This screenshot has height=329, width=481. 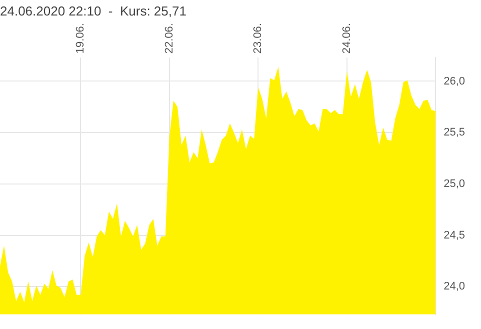 What do you see at coordinates (455, 81) in the screenshot?
I see `y-tick-label: 26,0` at bounding box center [455, 81].